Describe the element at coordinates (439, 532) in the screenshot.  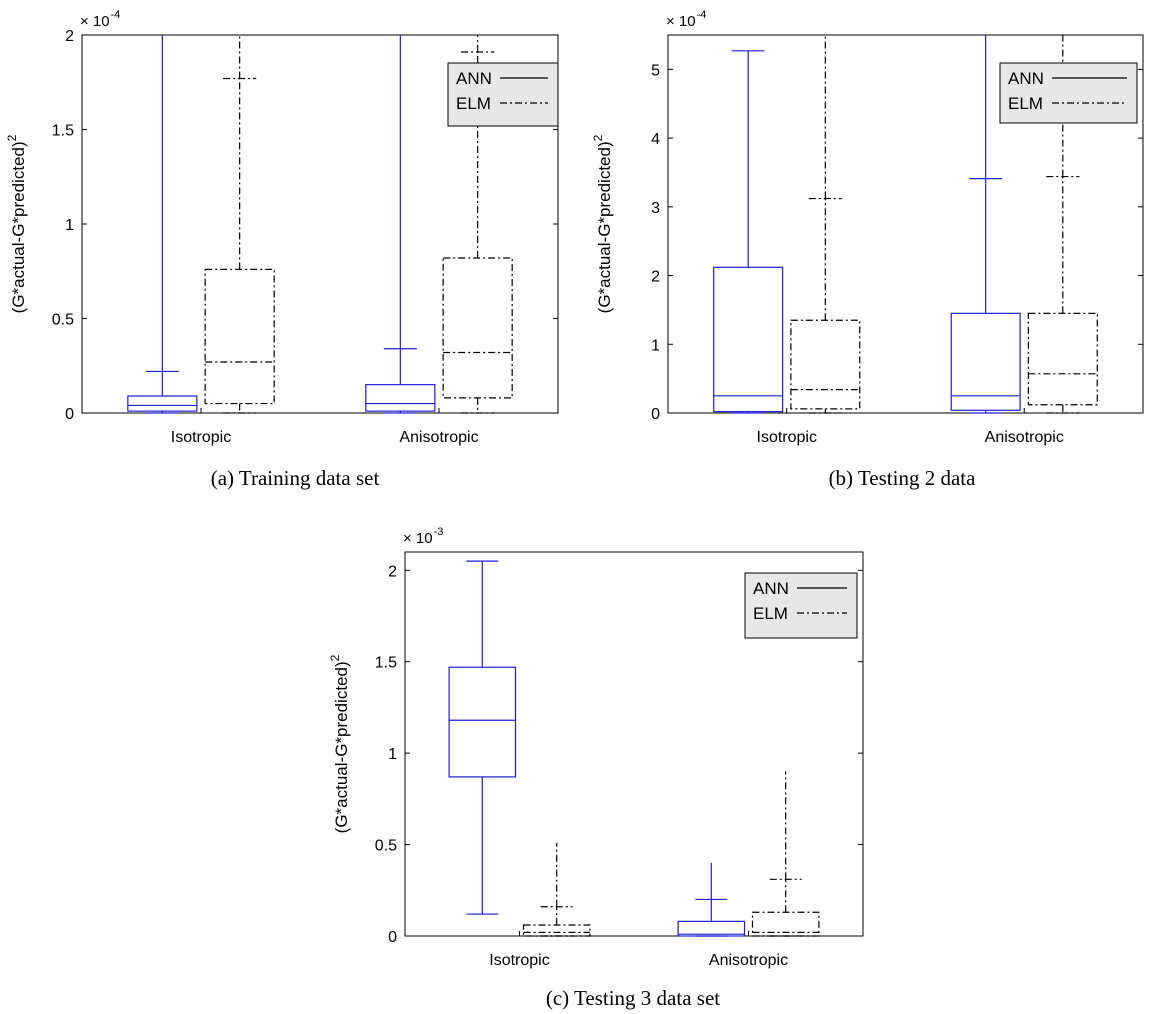
I see `axis-multiplier-exponent: -3` at that location.